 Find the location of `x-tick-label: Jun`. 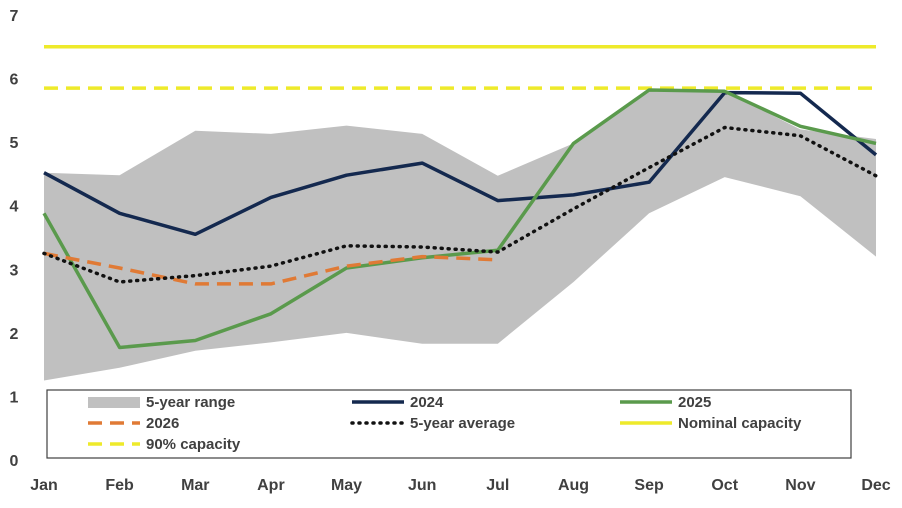

x-tick-label: Jun is located at coordinates (422, 485).